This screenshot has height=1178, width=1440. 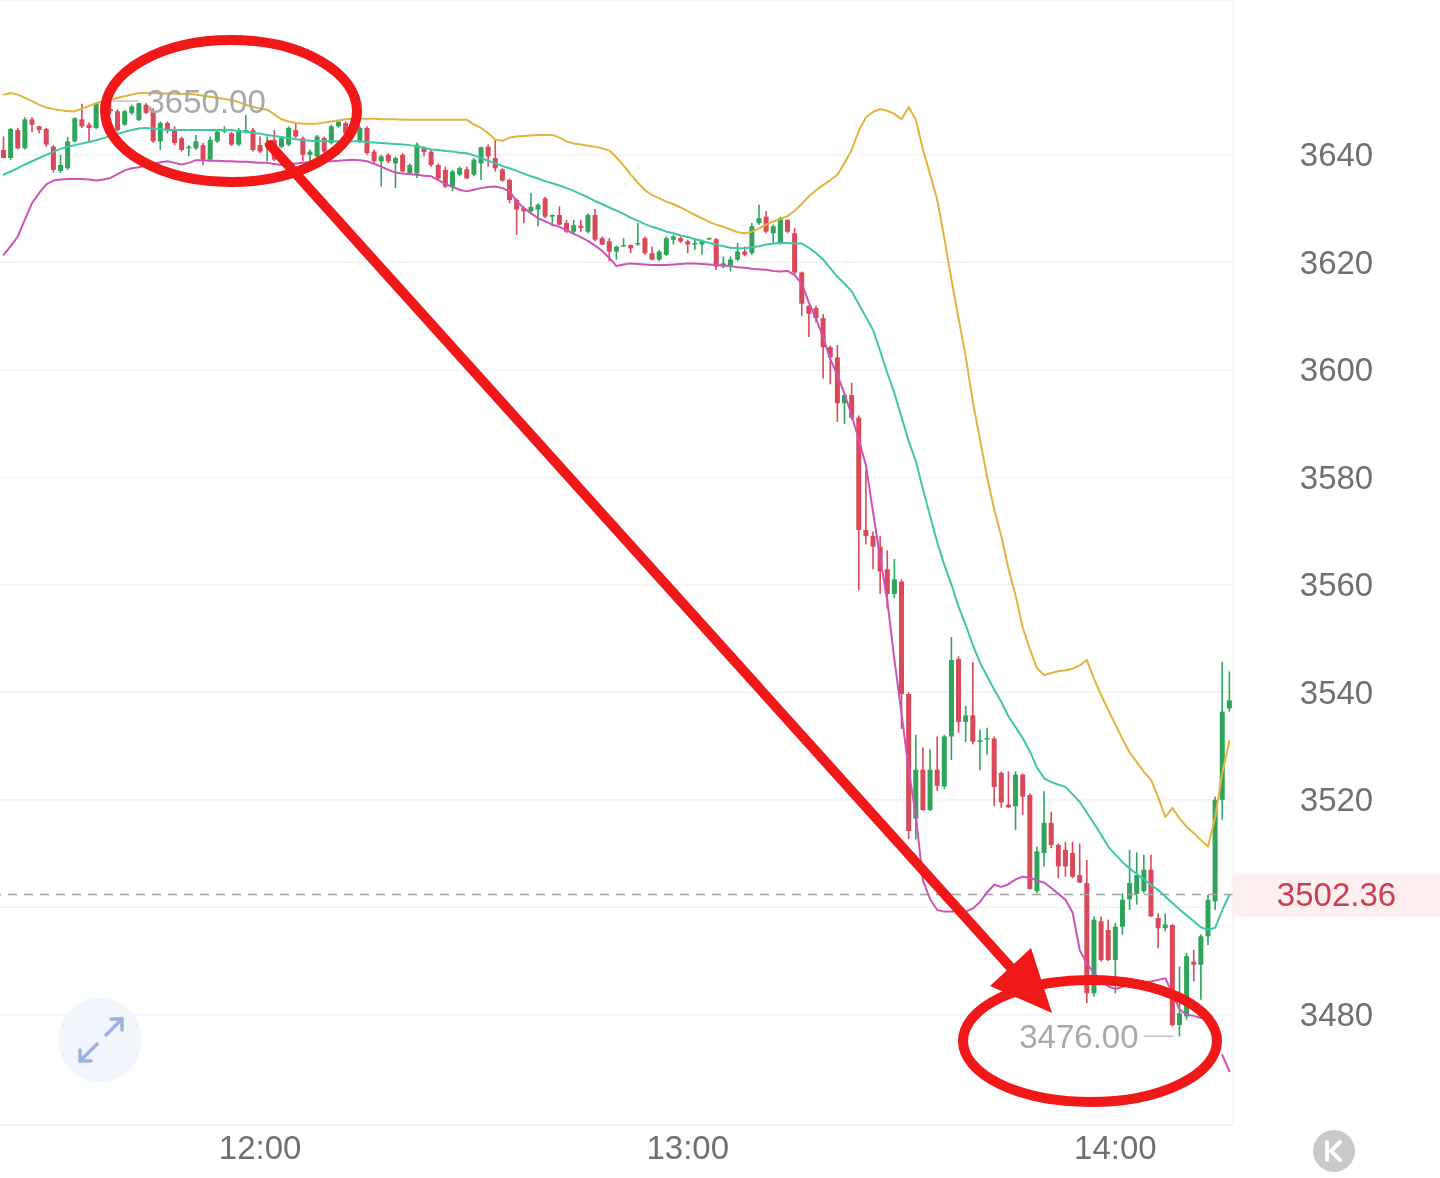 I want to click on y-tick-label: 3640, so click(x=1336, y=155).